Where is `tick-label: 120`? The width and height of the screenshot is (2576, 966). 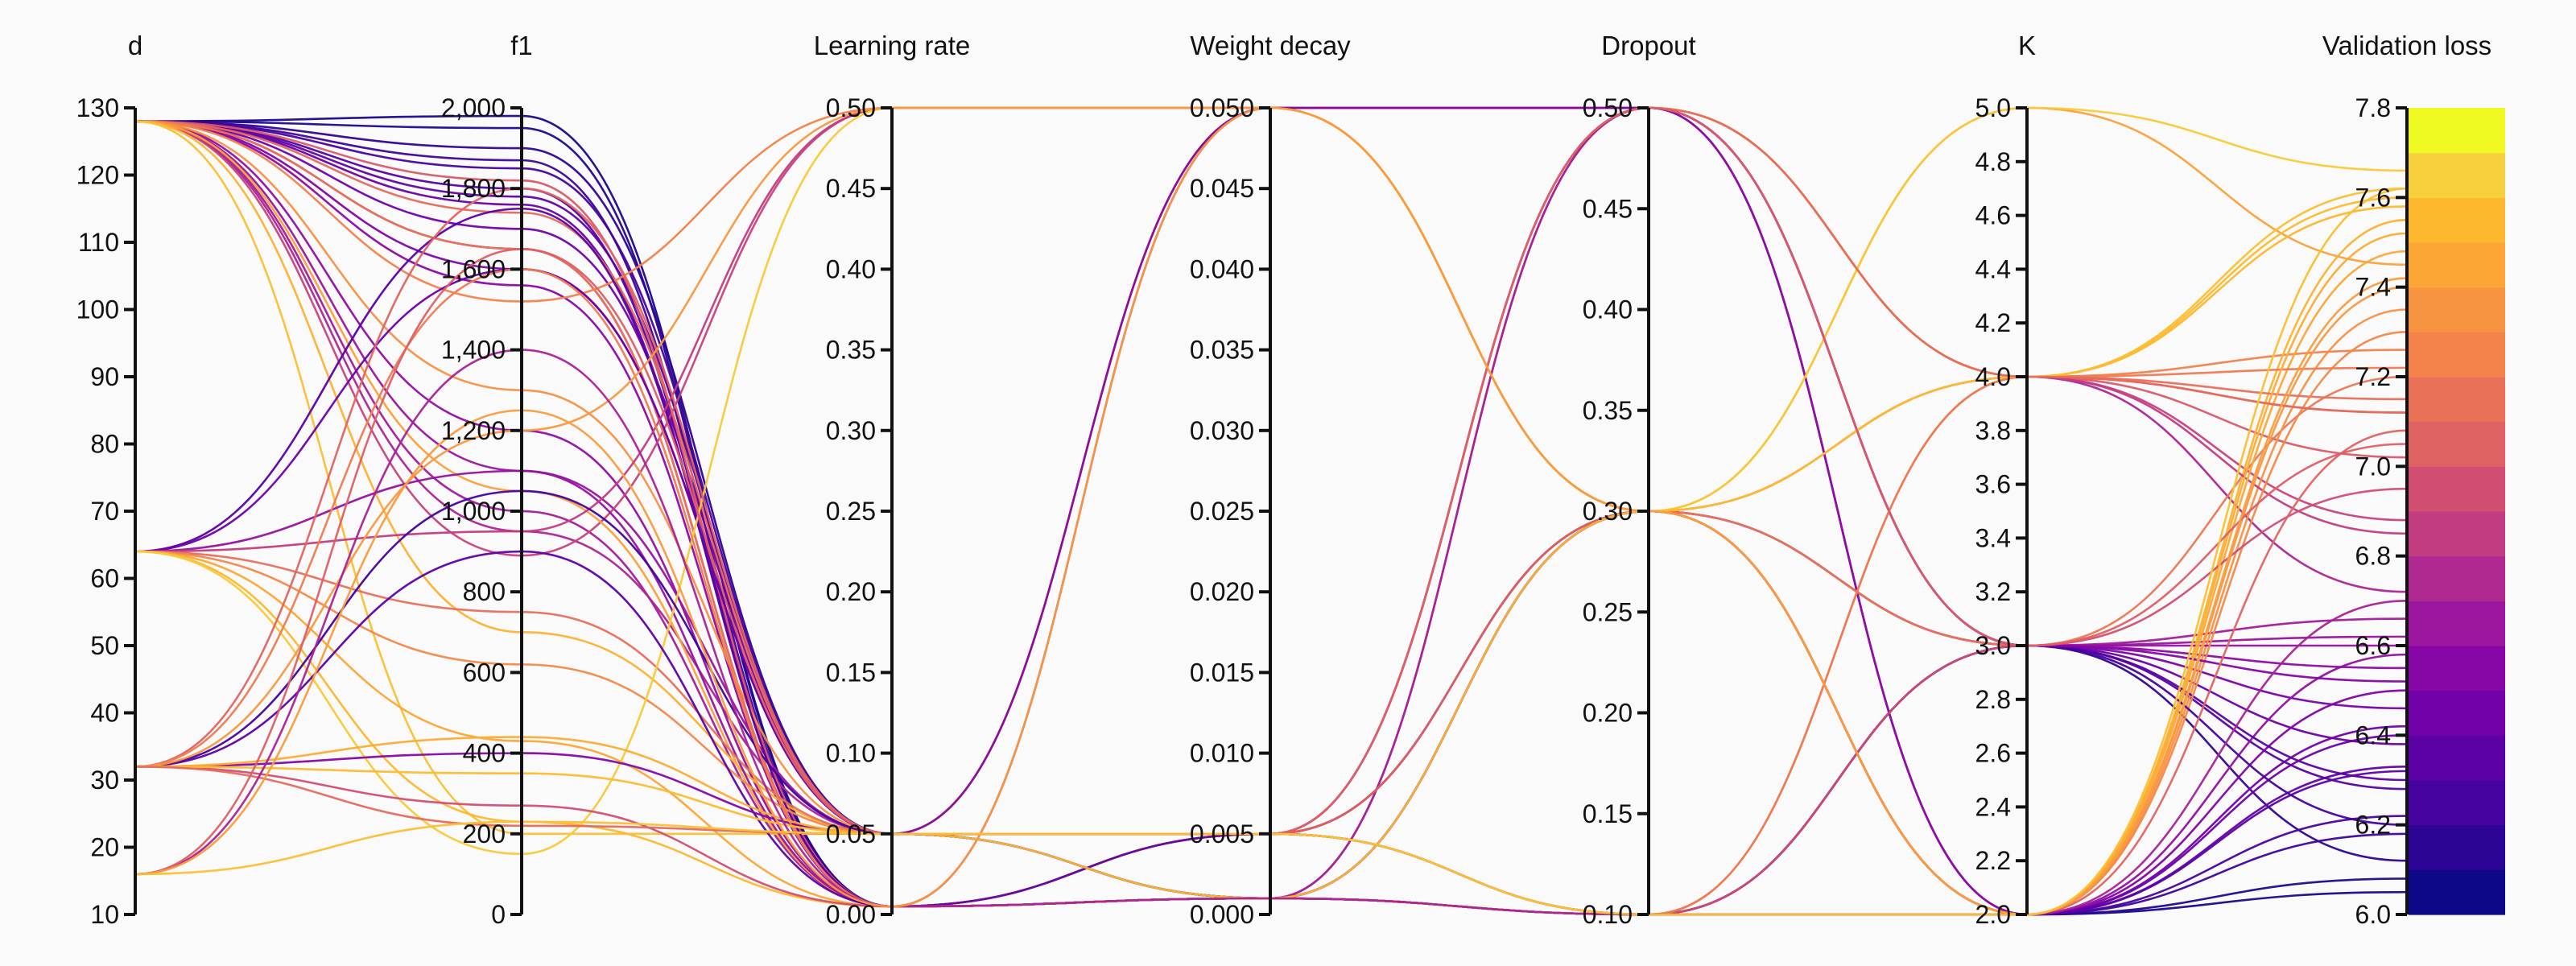
tick-label: 120 is located at coordinates (97, 175).